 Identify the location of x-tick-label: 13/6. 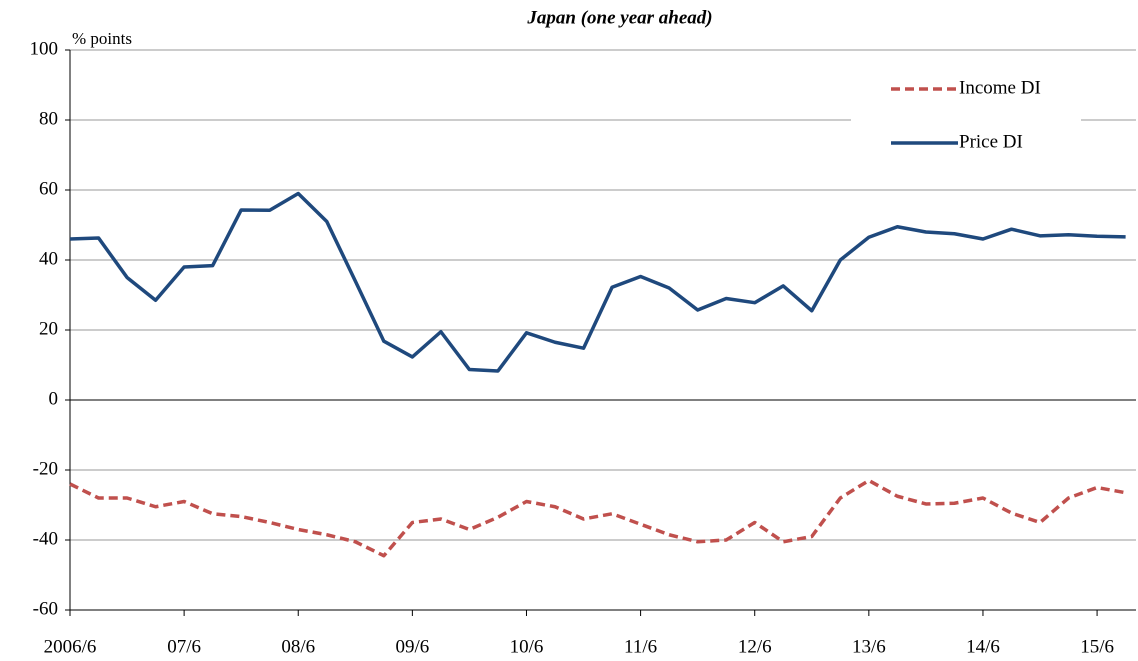
(869, 646).